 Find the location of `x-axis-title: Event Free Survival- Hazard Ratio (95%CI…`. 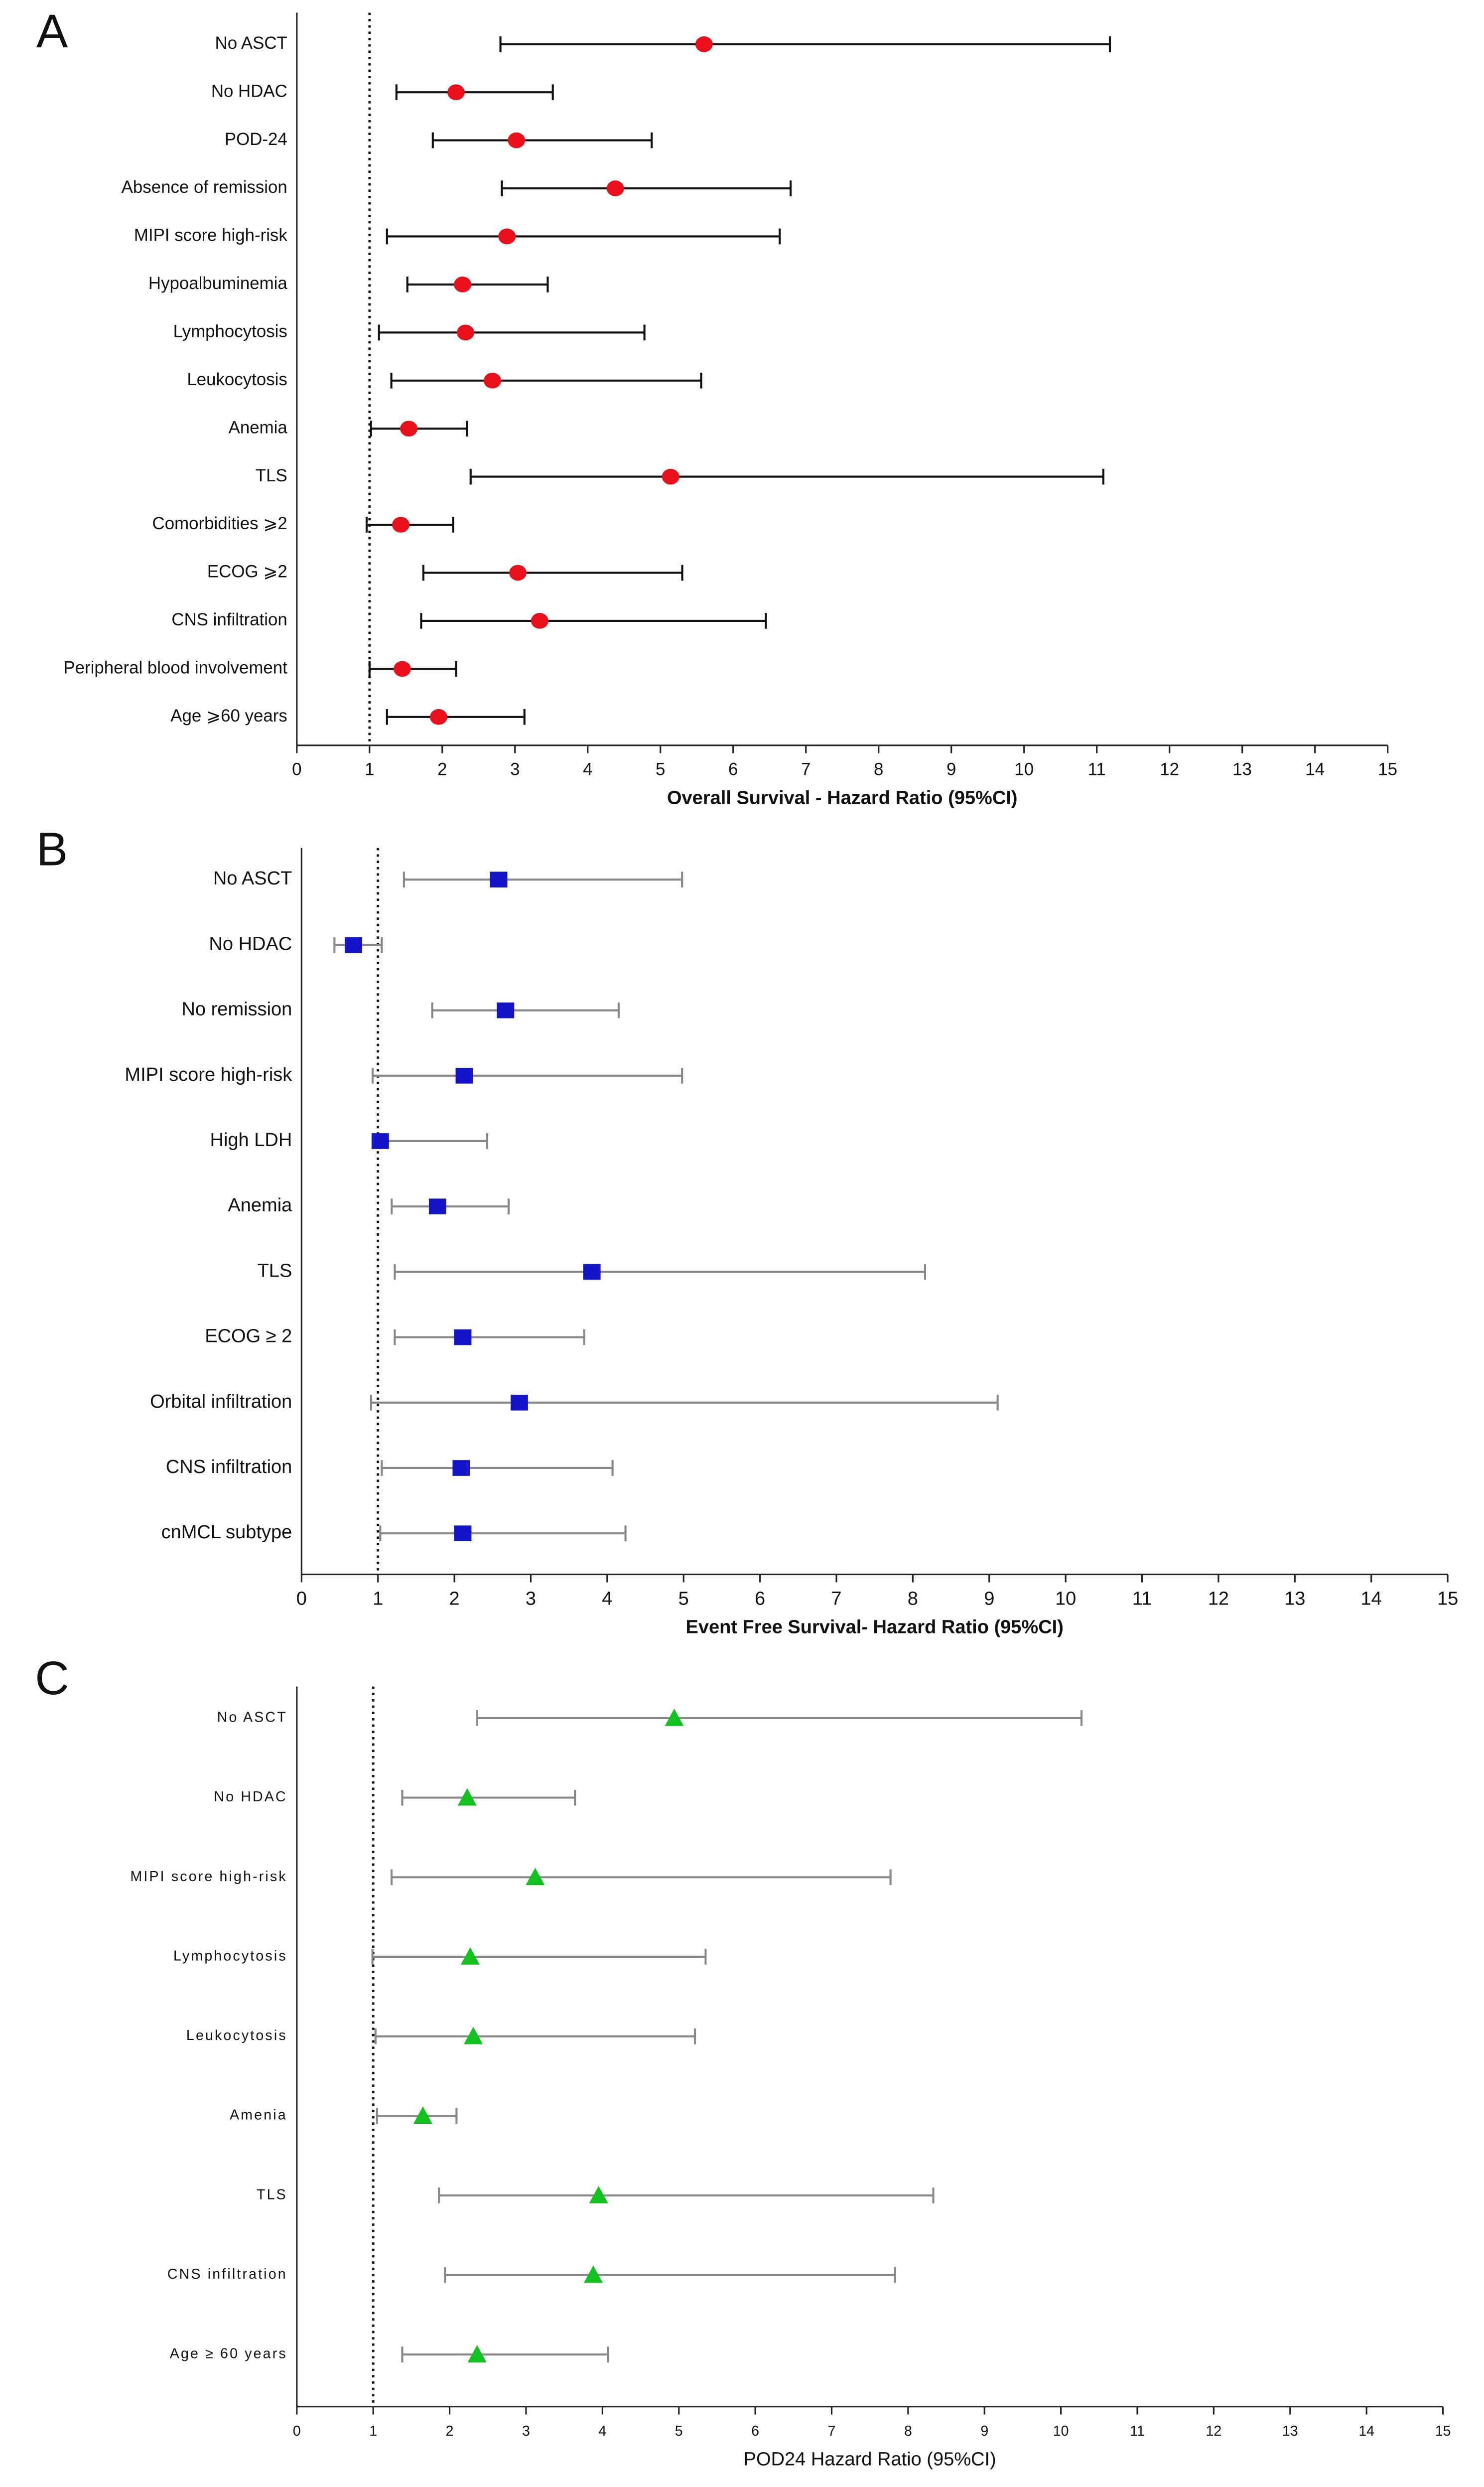

x-axis-title: Event Free Survival- Hazard Ratio (95%CI… is located at coordinates (874, 1626).